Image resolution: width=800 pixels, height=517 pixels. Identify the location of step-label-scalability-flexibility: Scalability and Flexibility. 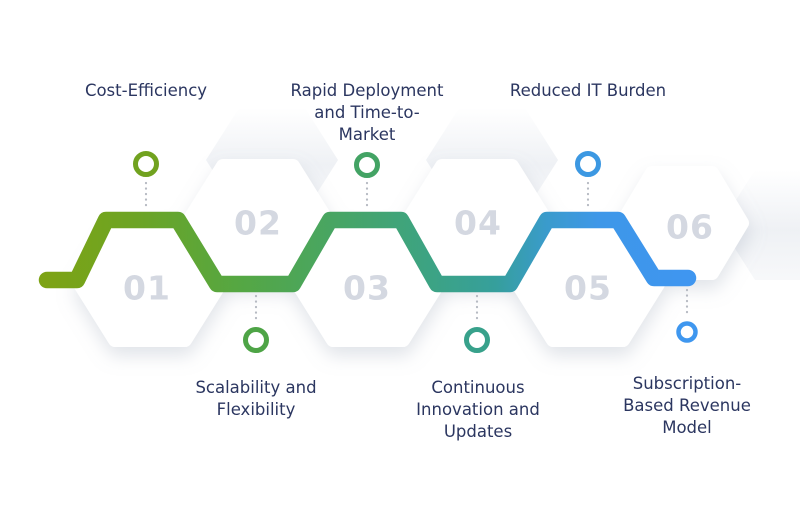
(256, 398).